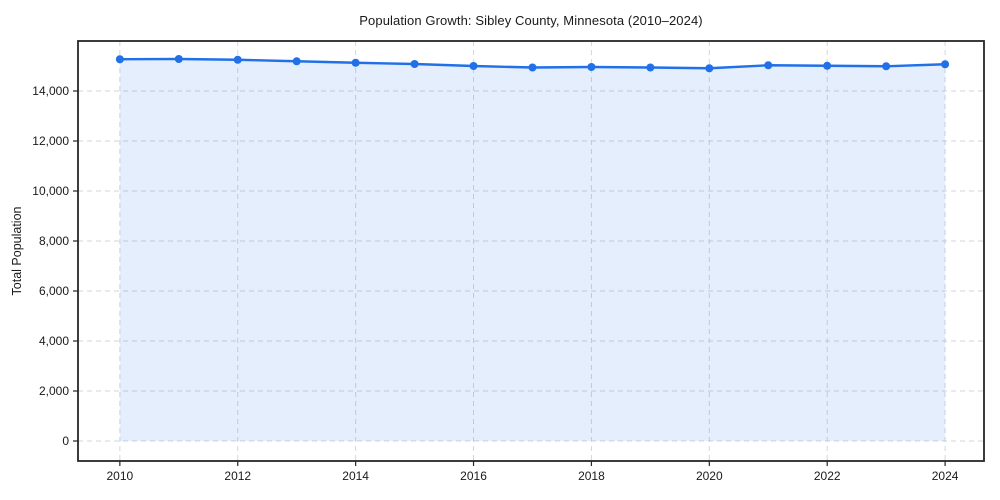  What do you see at coordinates (54, 391) in the screenshot?
I see `y-tick-label: 2,000` at bounding box center [54, 391].